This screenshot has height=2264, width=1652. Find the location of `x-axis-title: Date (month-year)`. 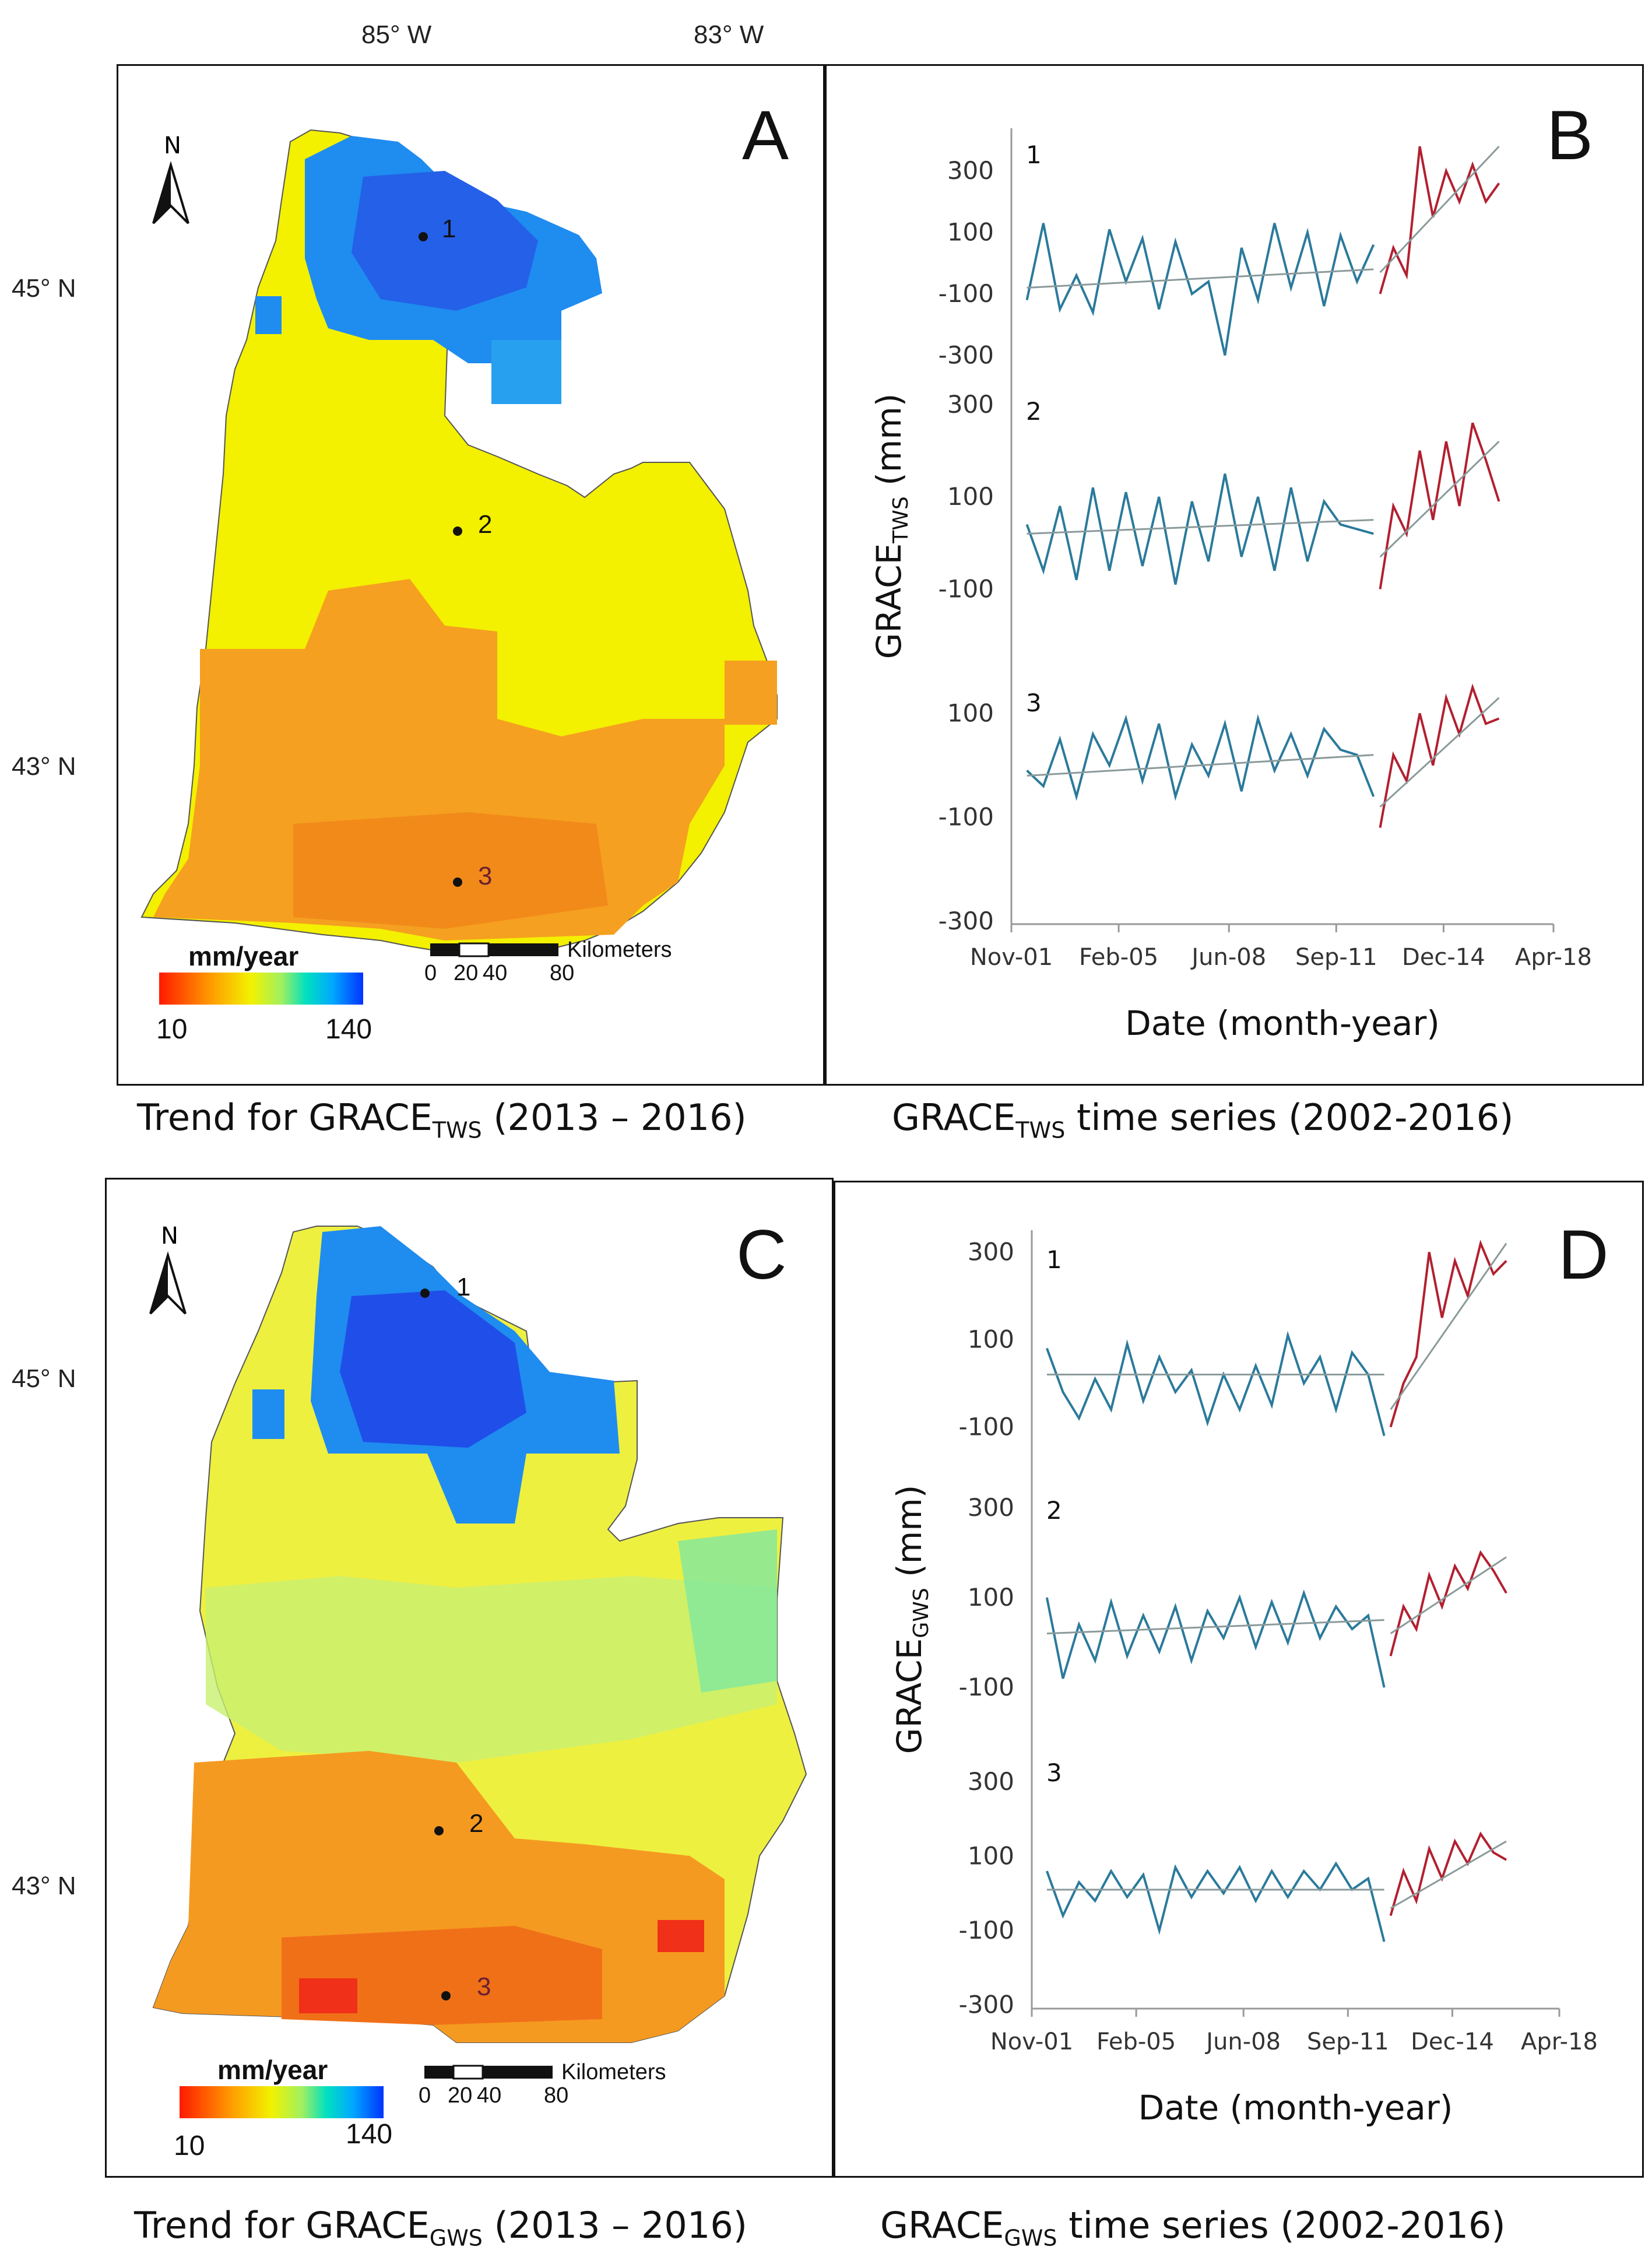

x-axis-title: Date (month-year) is located at coordinates (1295, 2108).